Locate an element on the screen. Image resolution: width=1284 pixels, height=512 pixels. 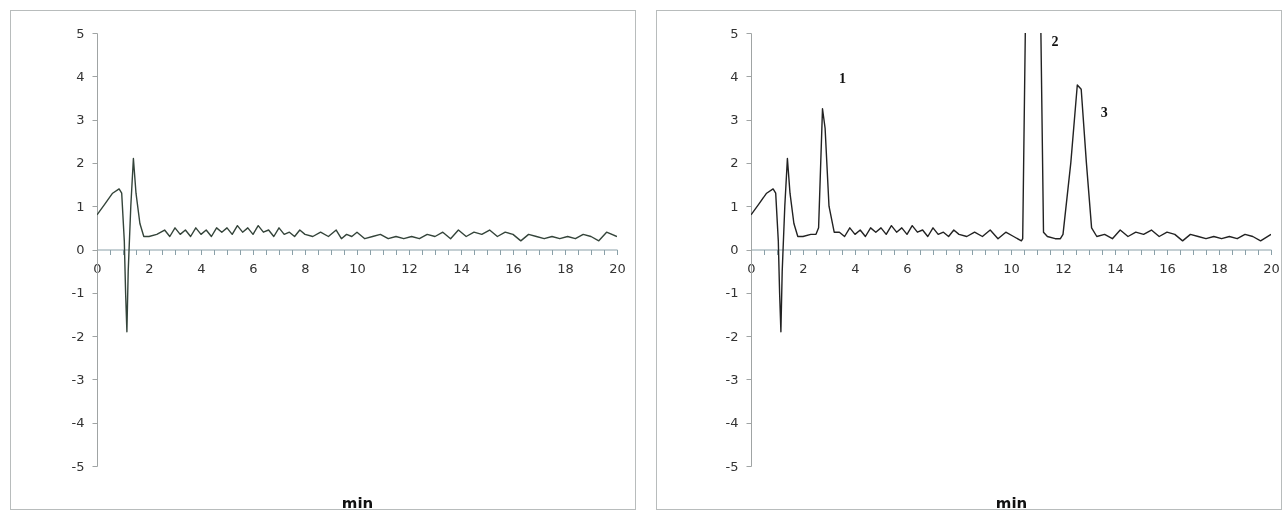
annotation: 2 is located at coordinates (1055, 41).